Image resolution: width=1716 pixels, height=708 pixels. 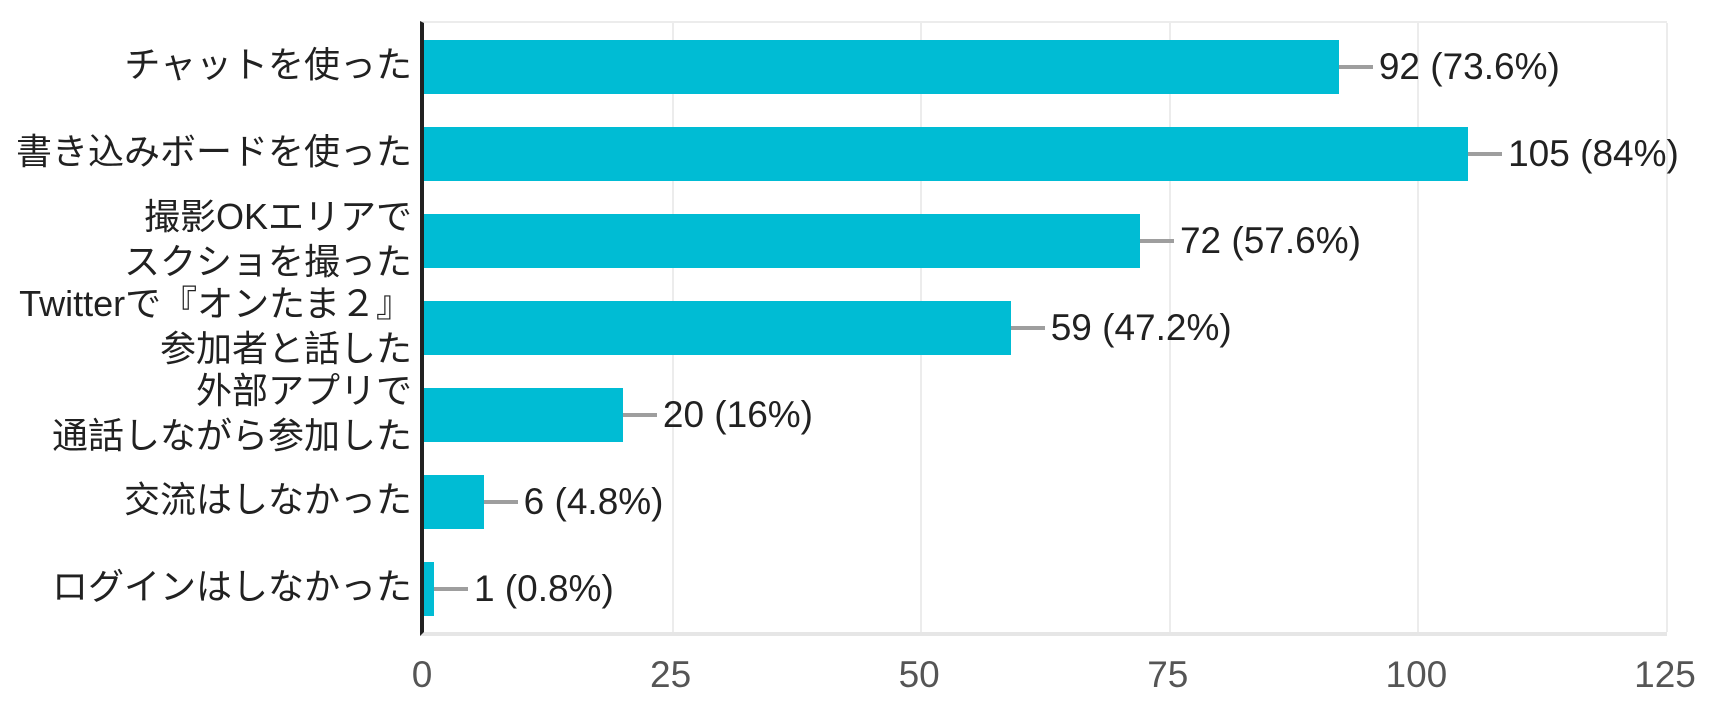 I want to click on bar-row: 59 (47.2%), so click(x=1045, y=327).